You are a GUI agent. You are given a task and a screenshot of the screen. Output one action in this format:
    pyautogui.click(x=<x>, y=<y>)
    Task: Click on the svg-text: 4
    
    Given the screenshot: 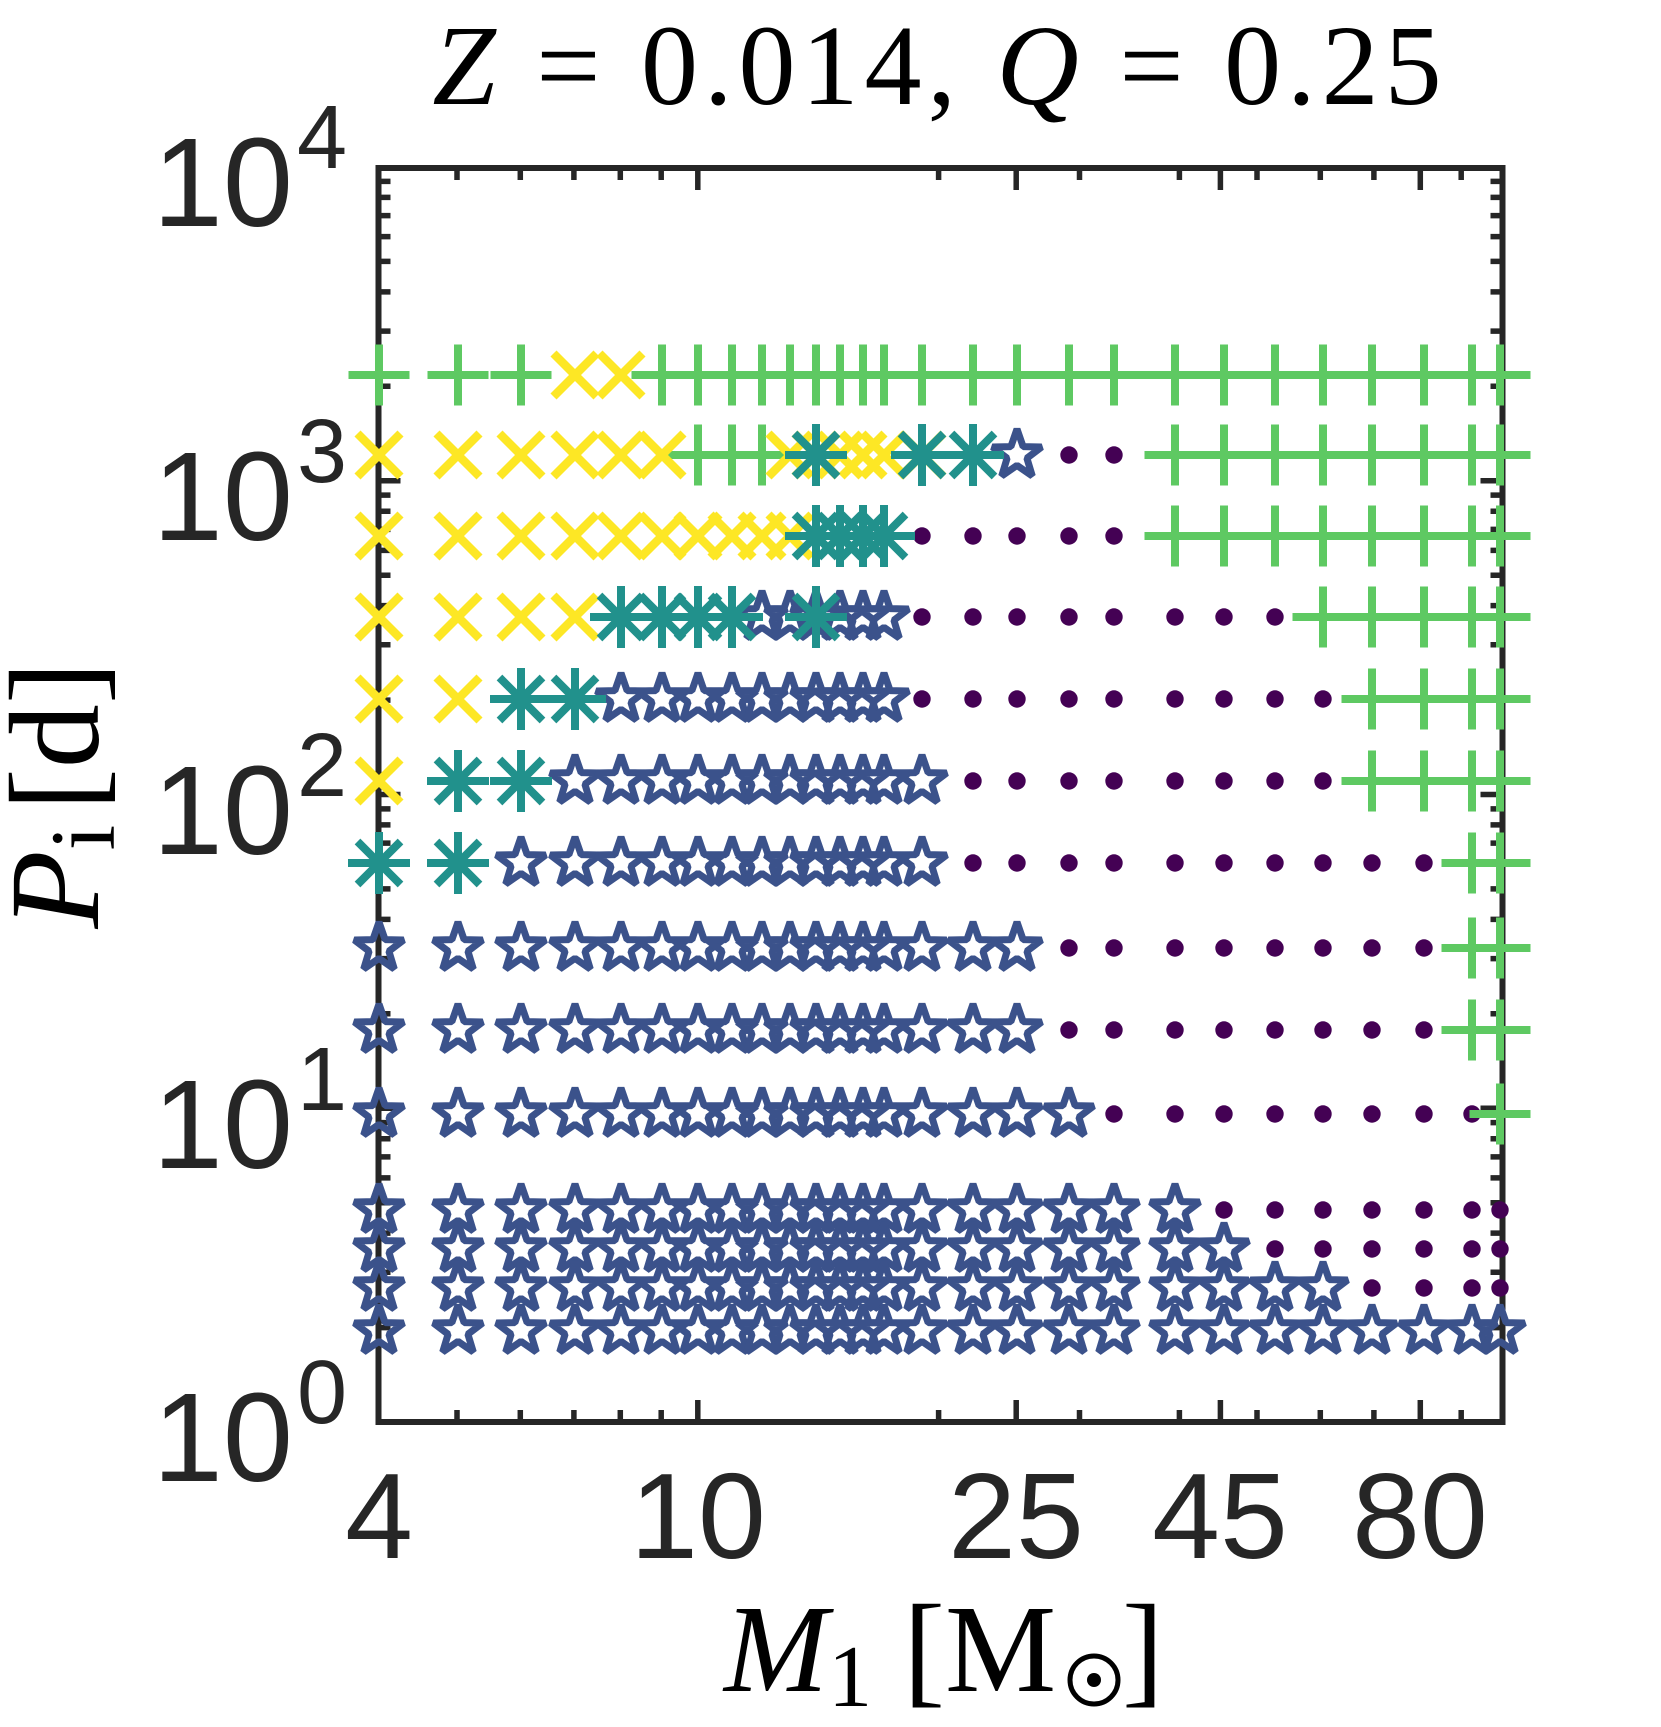 What is the action you would take?
    pyautogui.click(x=379, y=1516)
    